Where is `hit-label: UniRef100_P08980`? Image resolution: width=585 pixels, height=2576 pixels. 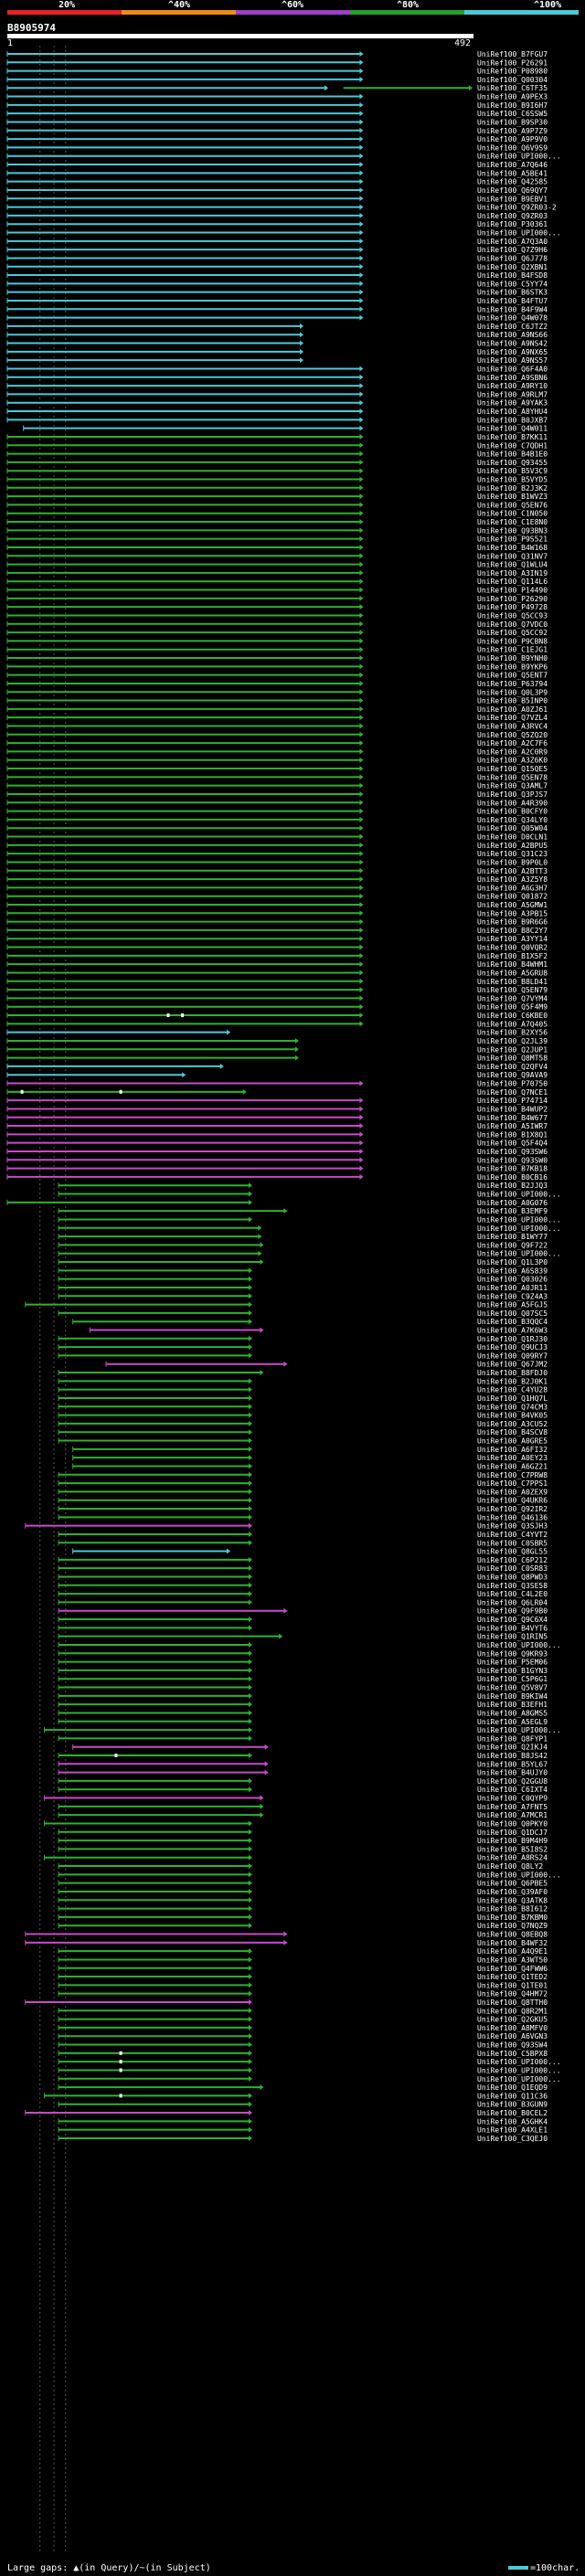
hit-label: UniRef100_P08980 is located at coordinates (512, 72).